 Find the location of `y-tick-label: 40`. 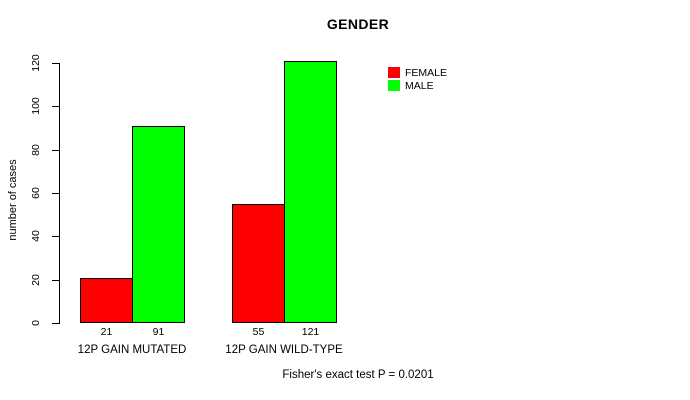

y-tick-label: 40 is located at coordinates (36, 236).